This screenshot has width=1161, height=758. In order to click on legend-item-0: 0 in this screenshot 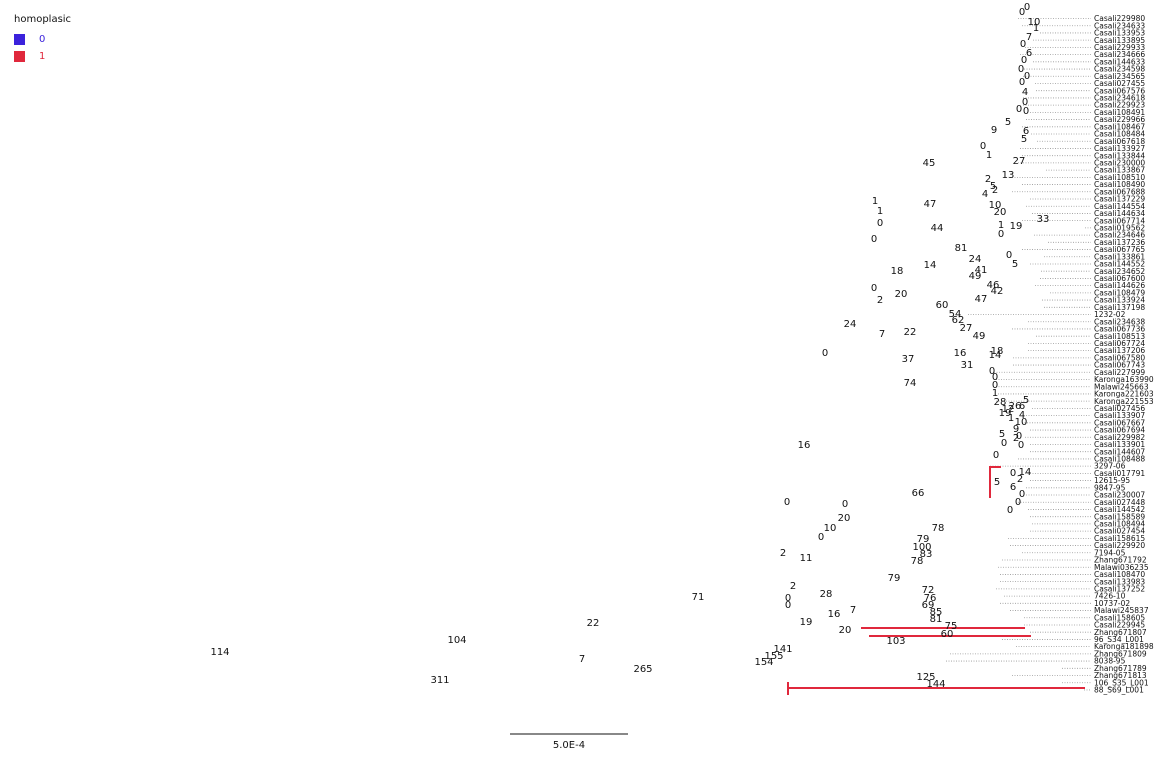, I will do `click(42, 39)`.